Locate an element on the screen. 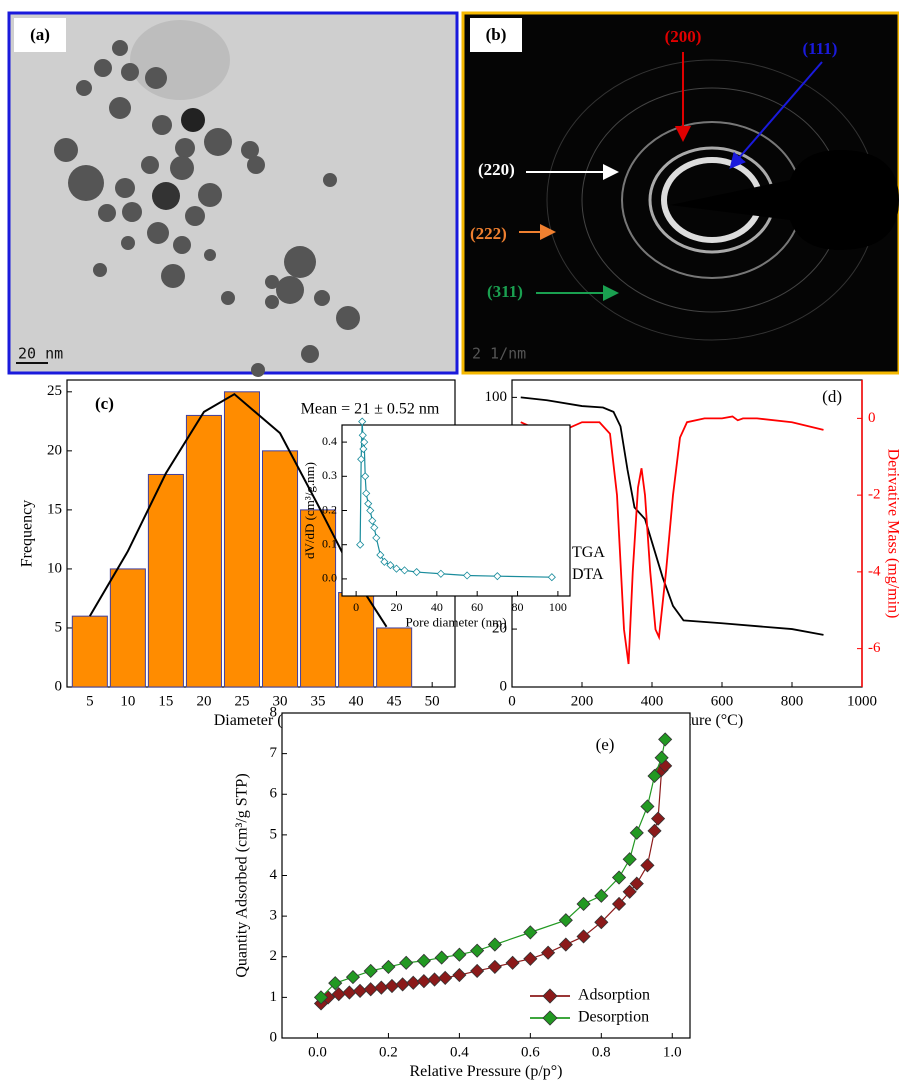  y-tick-label: 7 is located at coordinates (274, 753).